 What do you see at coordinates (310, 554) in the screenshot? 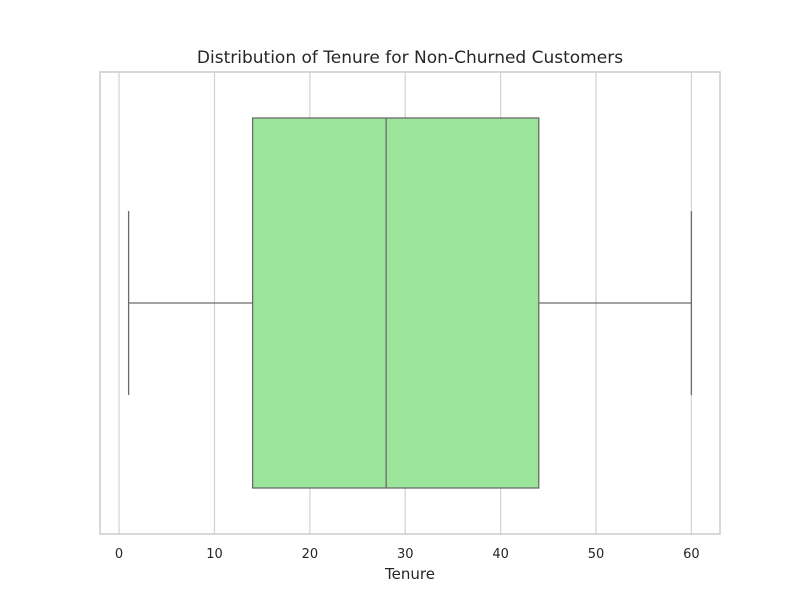
I see `x-tick-label: 20` at bounding box center [310, 554].